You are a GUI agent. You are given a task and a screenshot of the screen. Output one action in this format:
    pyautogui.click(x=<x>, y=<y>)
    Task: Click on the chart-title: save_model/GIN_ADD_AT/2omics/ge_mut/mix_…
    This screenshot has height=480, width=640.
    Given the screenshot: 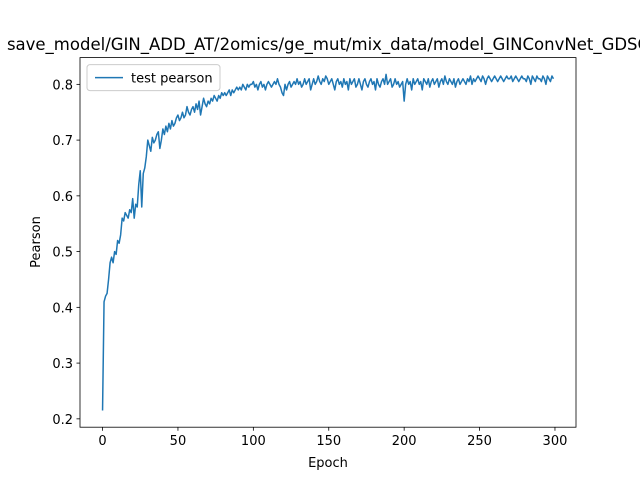 What is the action you would take?
    pyautogui.click(x=323, y=45)
    